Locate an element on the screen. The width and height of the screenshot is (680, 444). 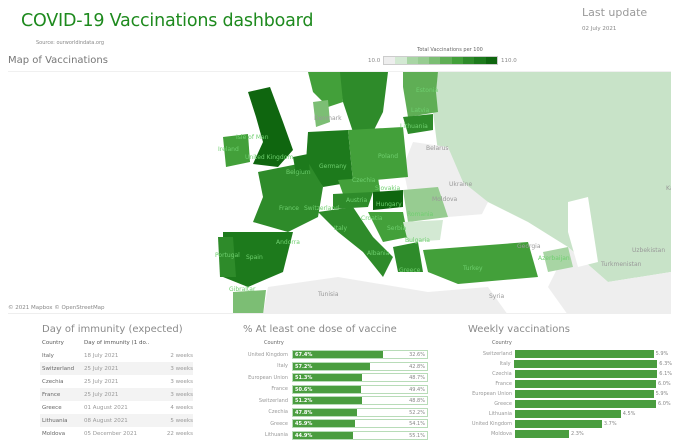
map-country-label: Azerbaijan is located at coordinates (554, 258).